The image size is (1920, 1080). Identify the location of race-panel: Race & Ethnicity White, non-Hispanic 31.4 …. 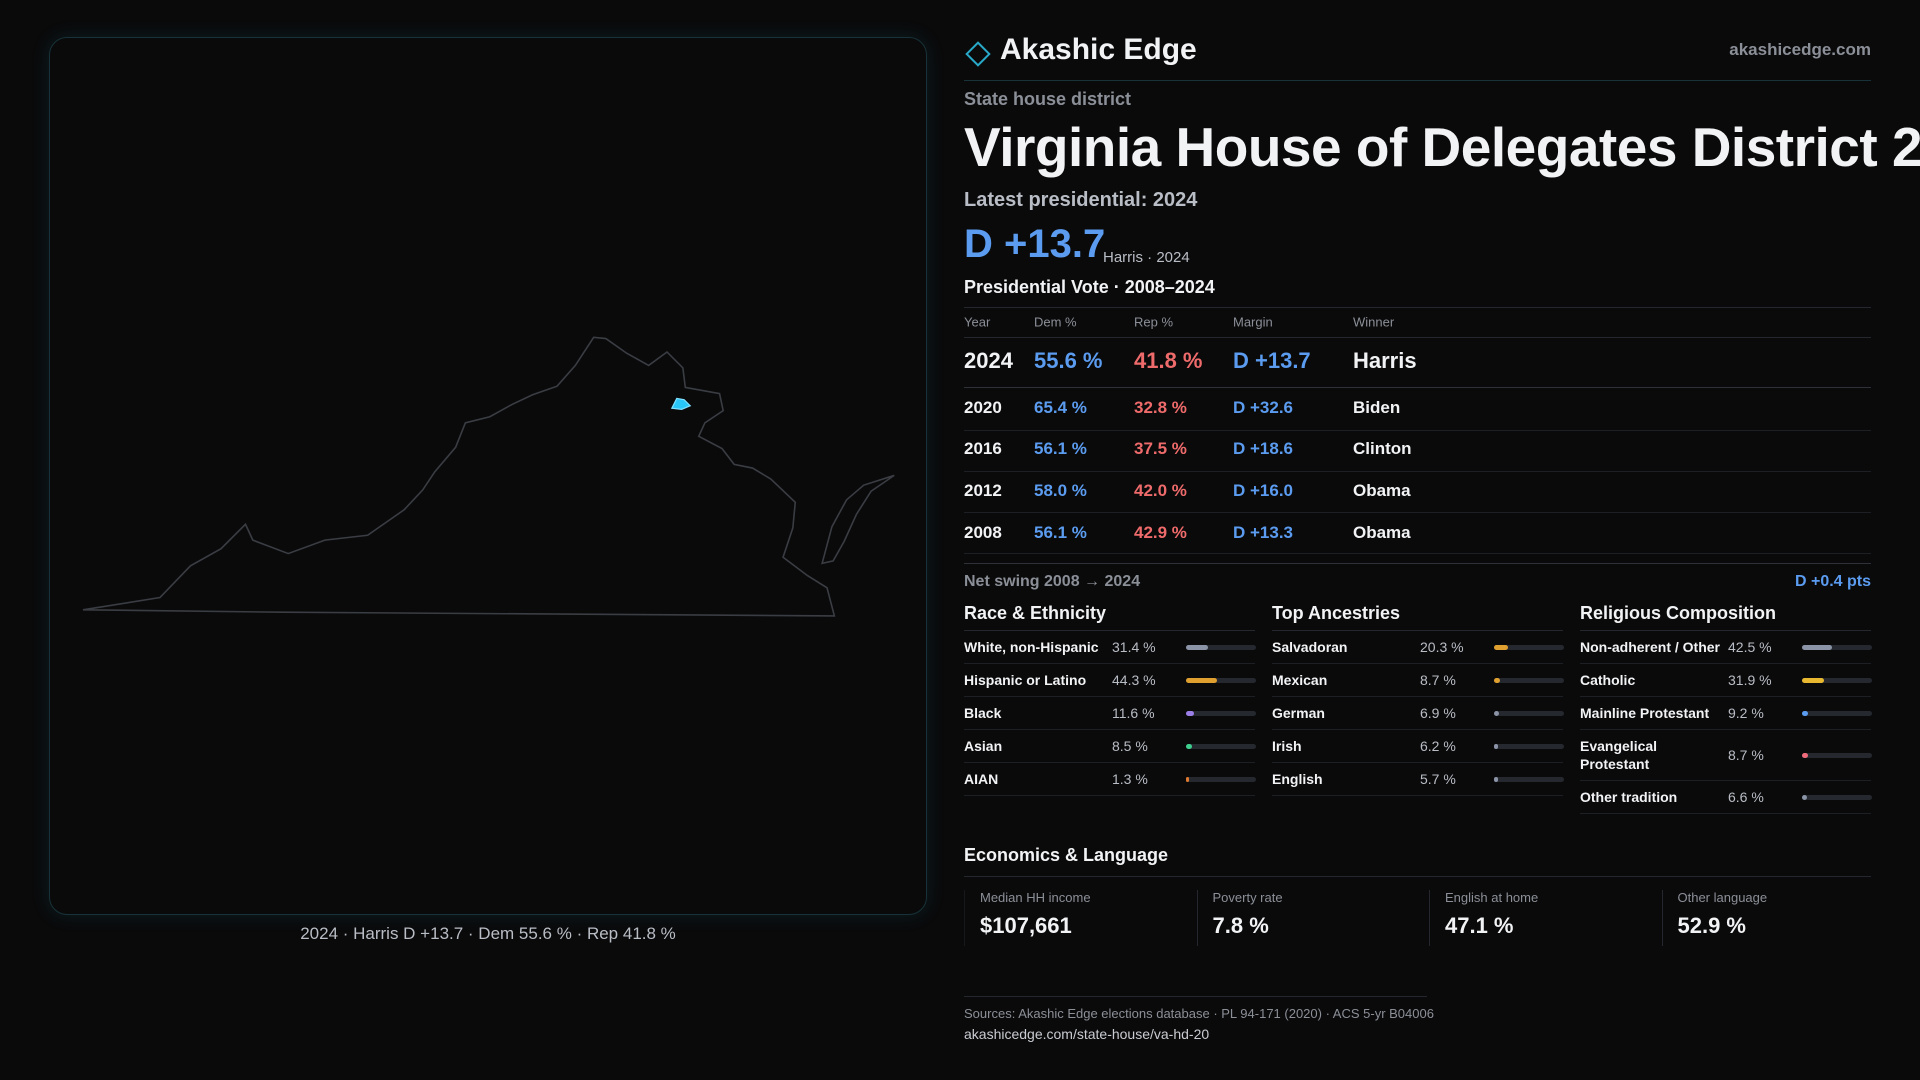
(1110, 698).